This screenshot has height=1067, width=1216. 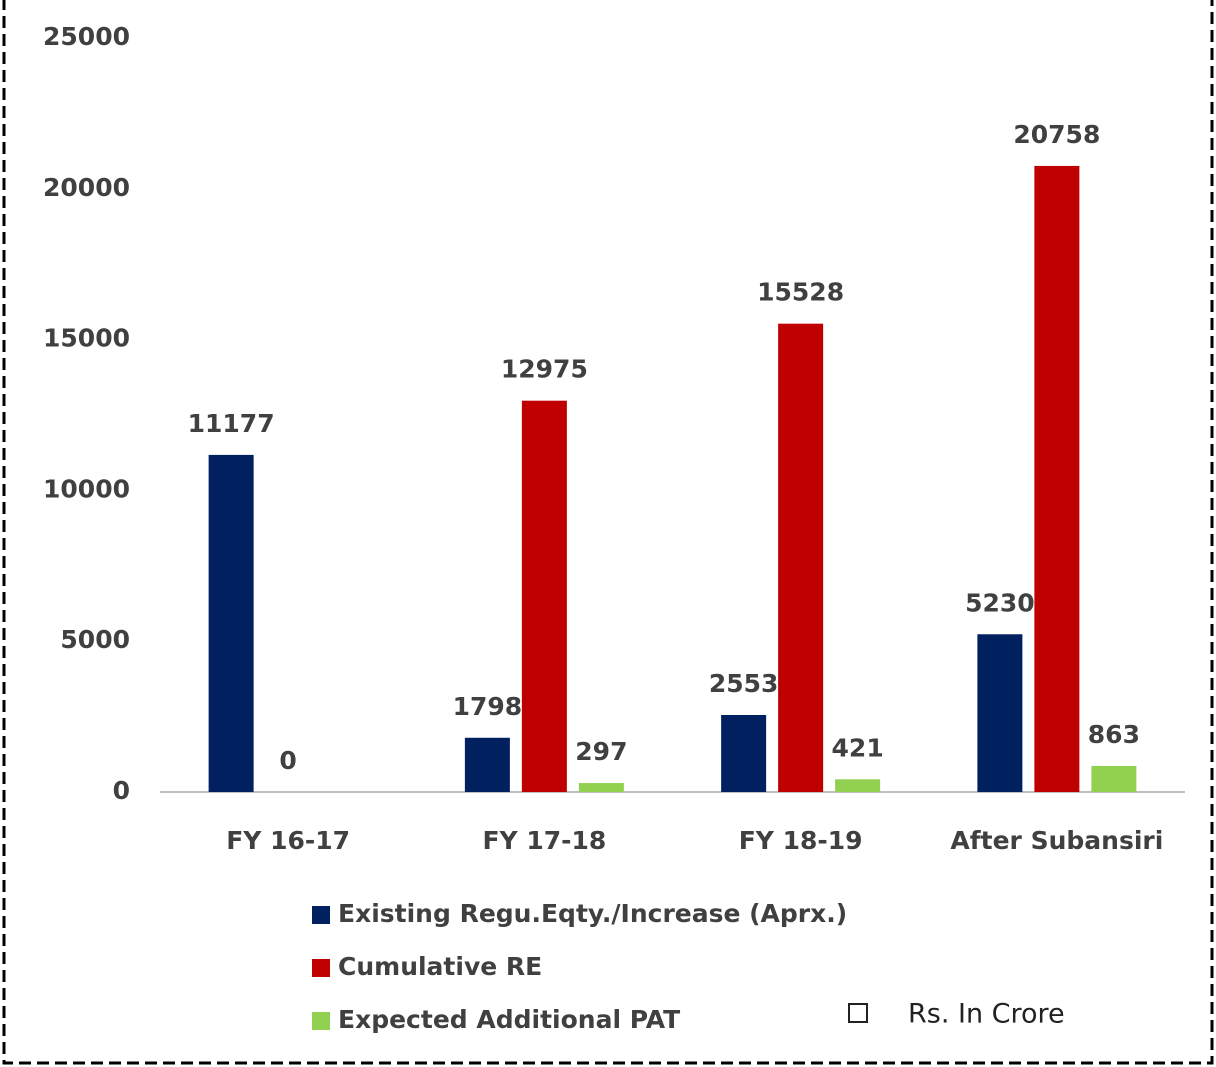 What do you see at coordinates (858, 747) in the screenshot?
I see `data-label: 421` at bounding box center [858, 747].